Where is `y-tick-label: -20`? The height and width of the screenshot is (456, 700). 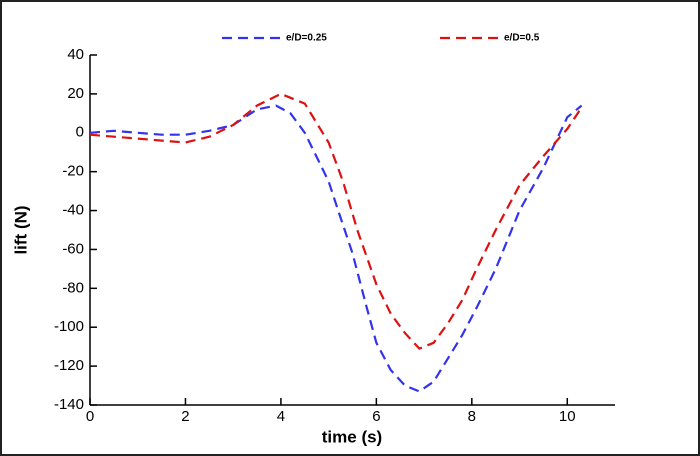
y-tick-label: -20 is located at coordinates (73, 171).